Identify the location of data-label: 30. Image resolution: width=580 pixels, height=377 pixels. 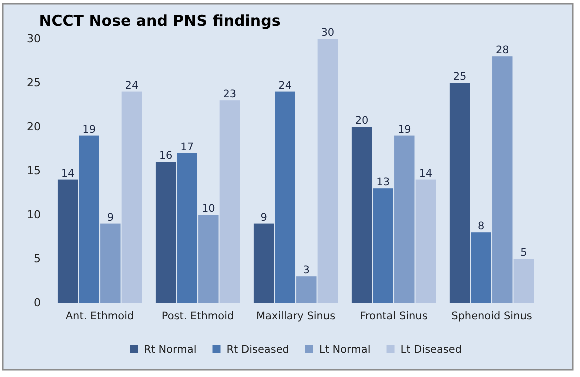
(328, 33).